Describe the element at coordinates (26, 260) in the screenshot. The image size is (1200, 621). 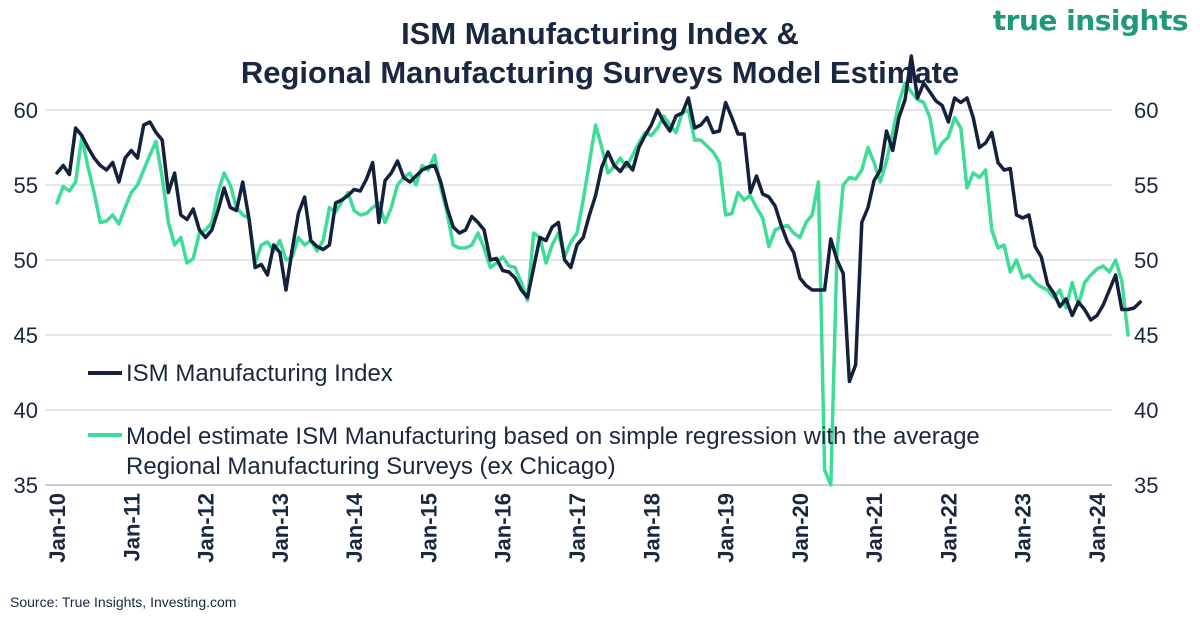
I see `y-tick-left-50: 50` at that location.